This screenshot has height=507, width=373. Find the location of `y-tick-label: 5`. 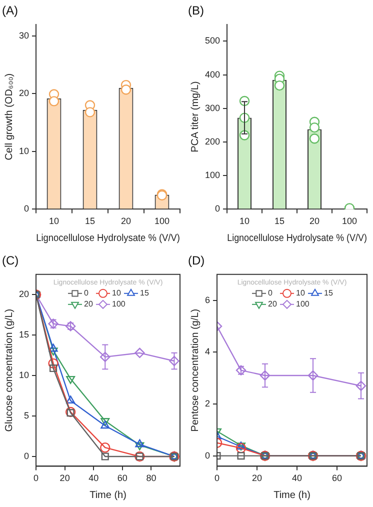

y-tick-label: 5 is located at coordinates (27, 415).